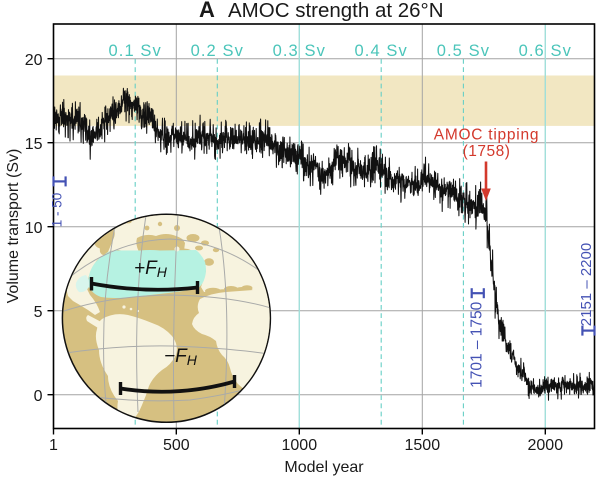 The image size is (600, 482). What do you see at coordinates (300, 445) in the screenshot?
I see `svg-text: 1000` at bounding box center [300, 445].